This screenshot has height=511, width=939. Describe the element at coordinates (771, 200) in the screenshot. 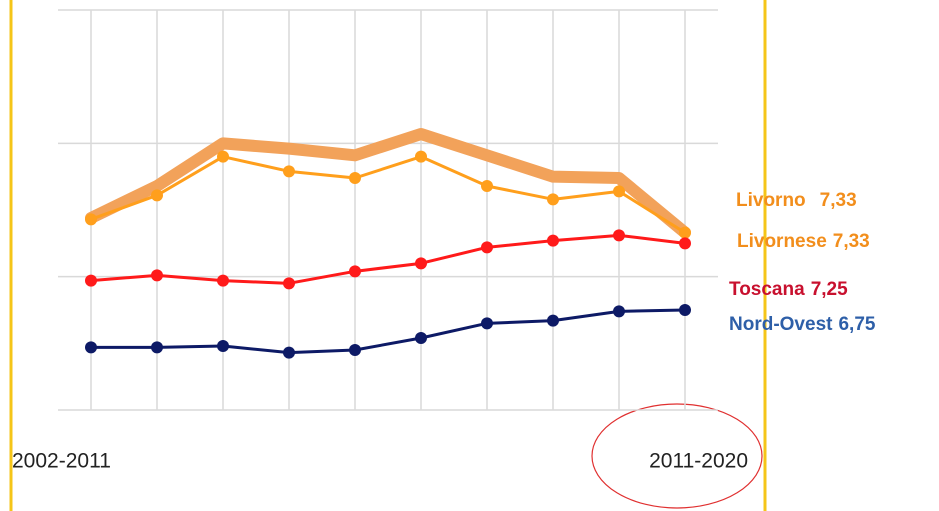

I see `legend-name: Livorno` at that location.